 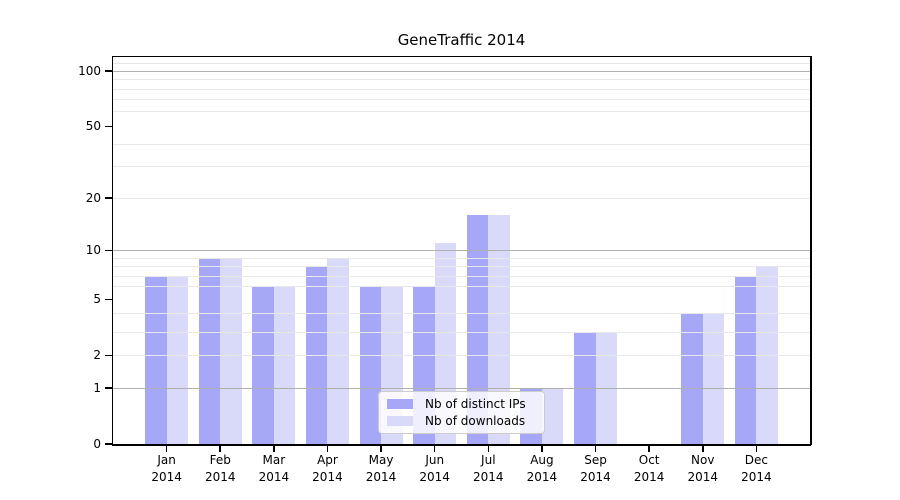 What do you see at coordinates (327, 448) in the screenshot?
I see `x-tick-apr` at bounding box center [327, 448].